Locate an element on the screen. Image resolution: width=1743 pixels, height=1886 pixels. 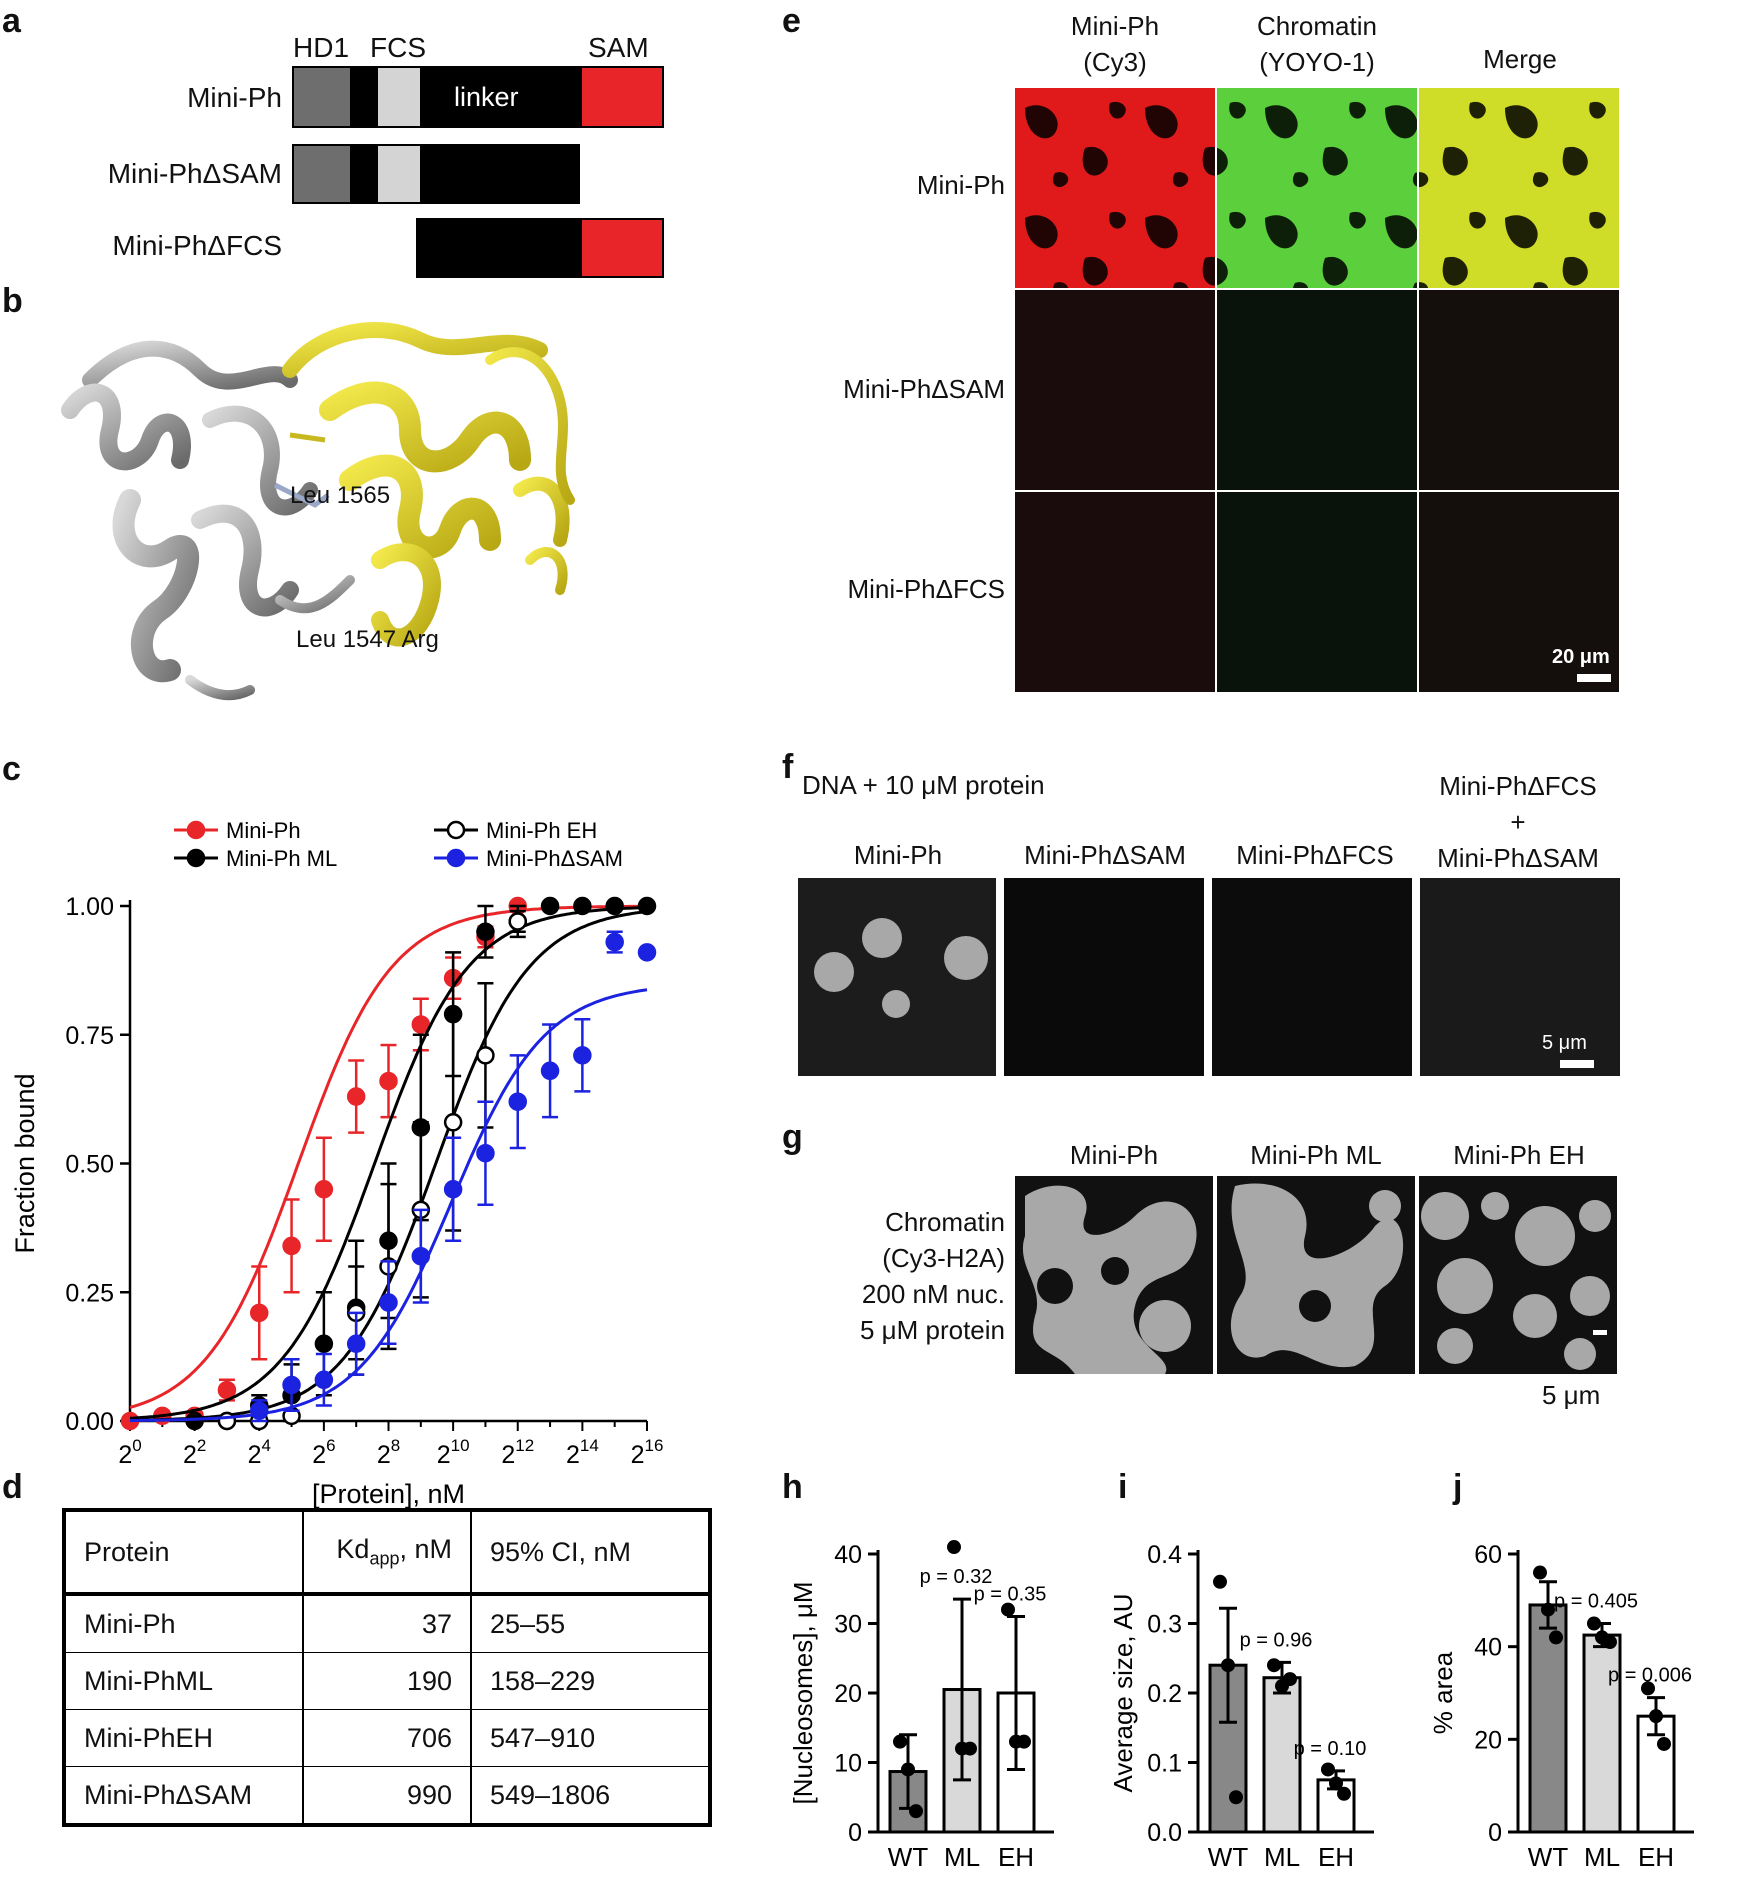
p-value-annotation: p = 0.405 is located at coordinates (1596, 1602).